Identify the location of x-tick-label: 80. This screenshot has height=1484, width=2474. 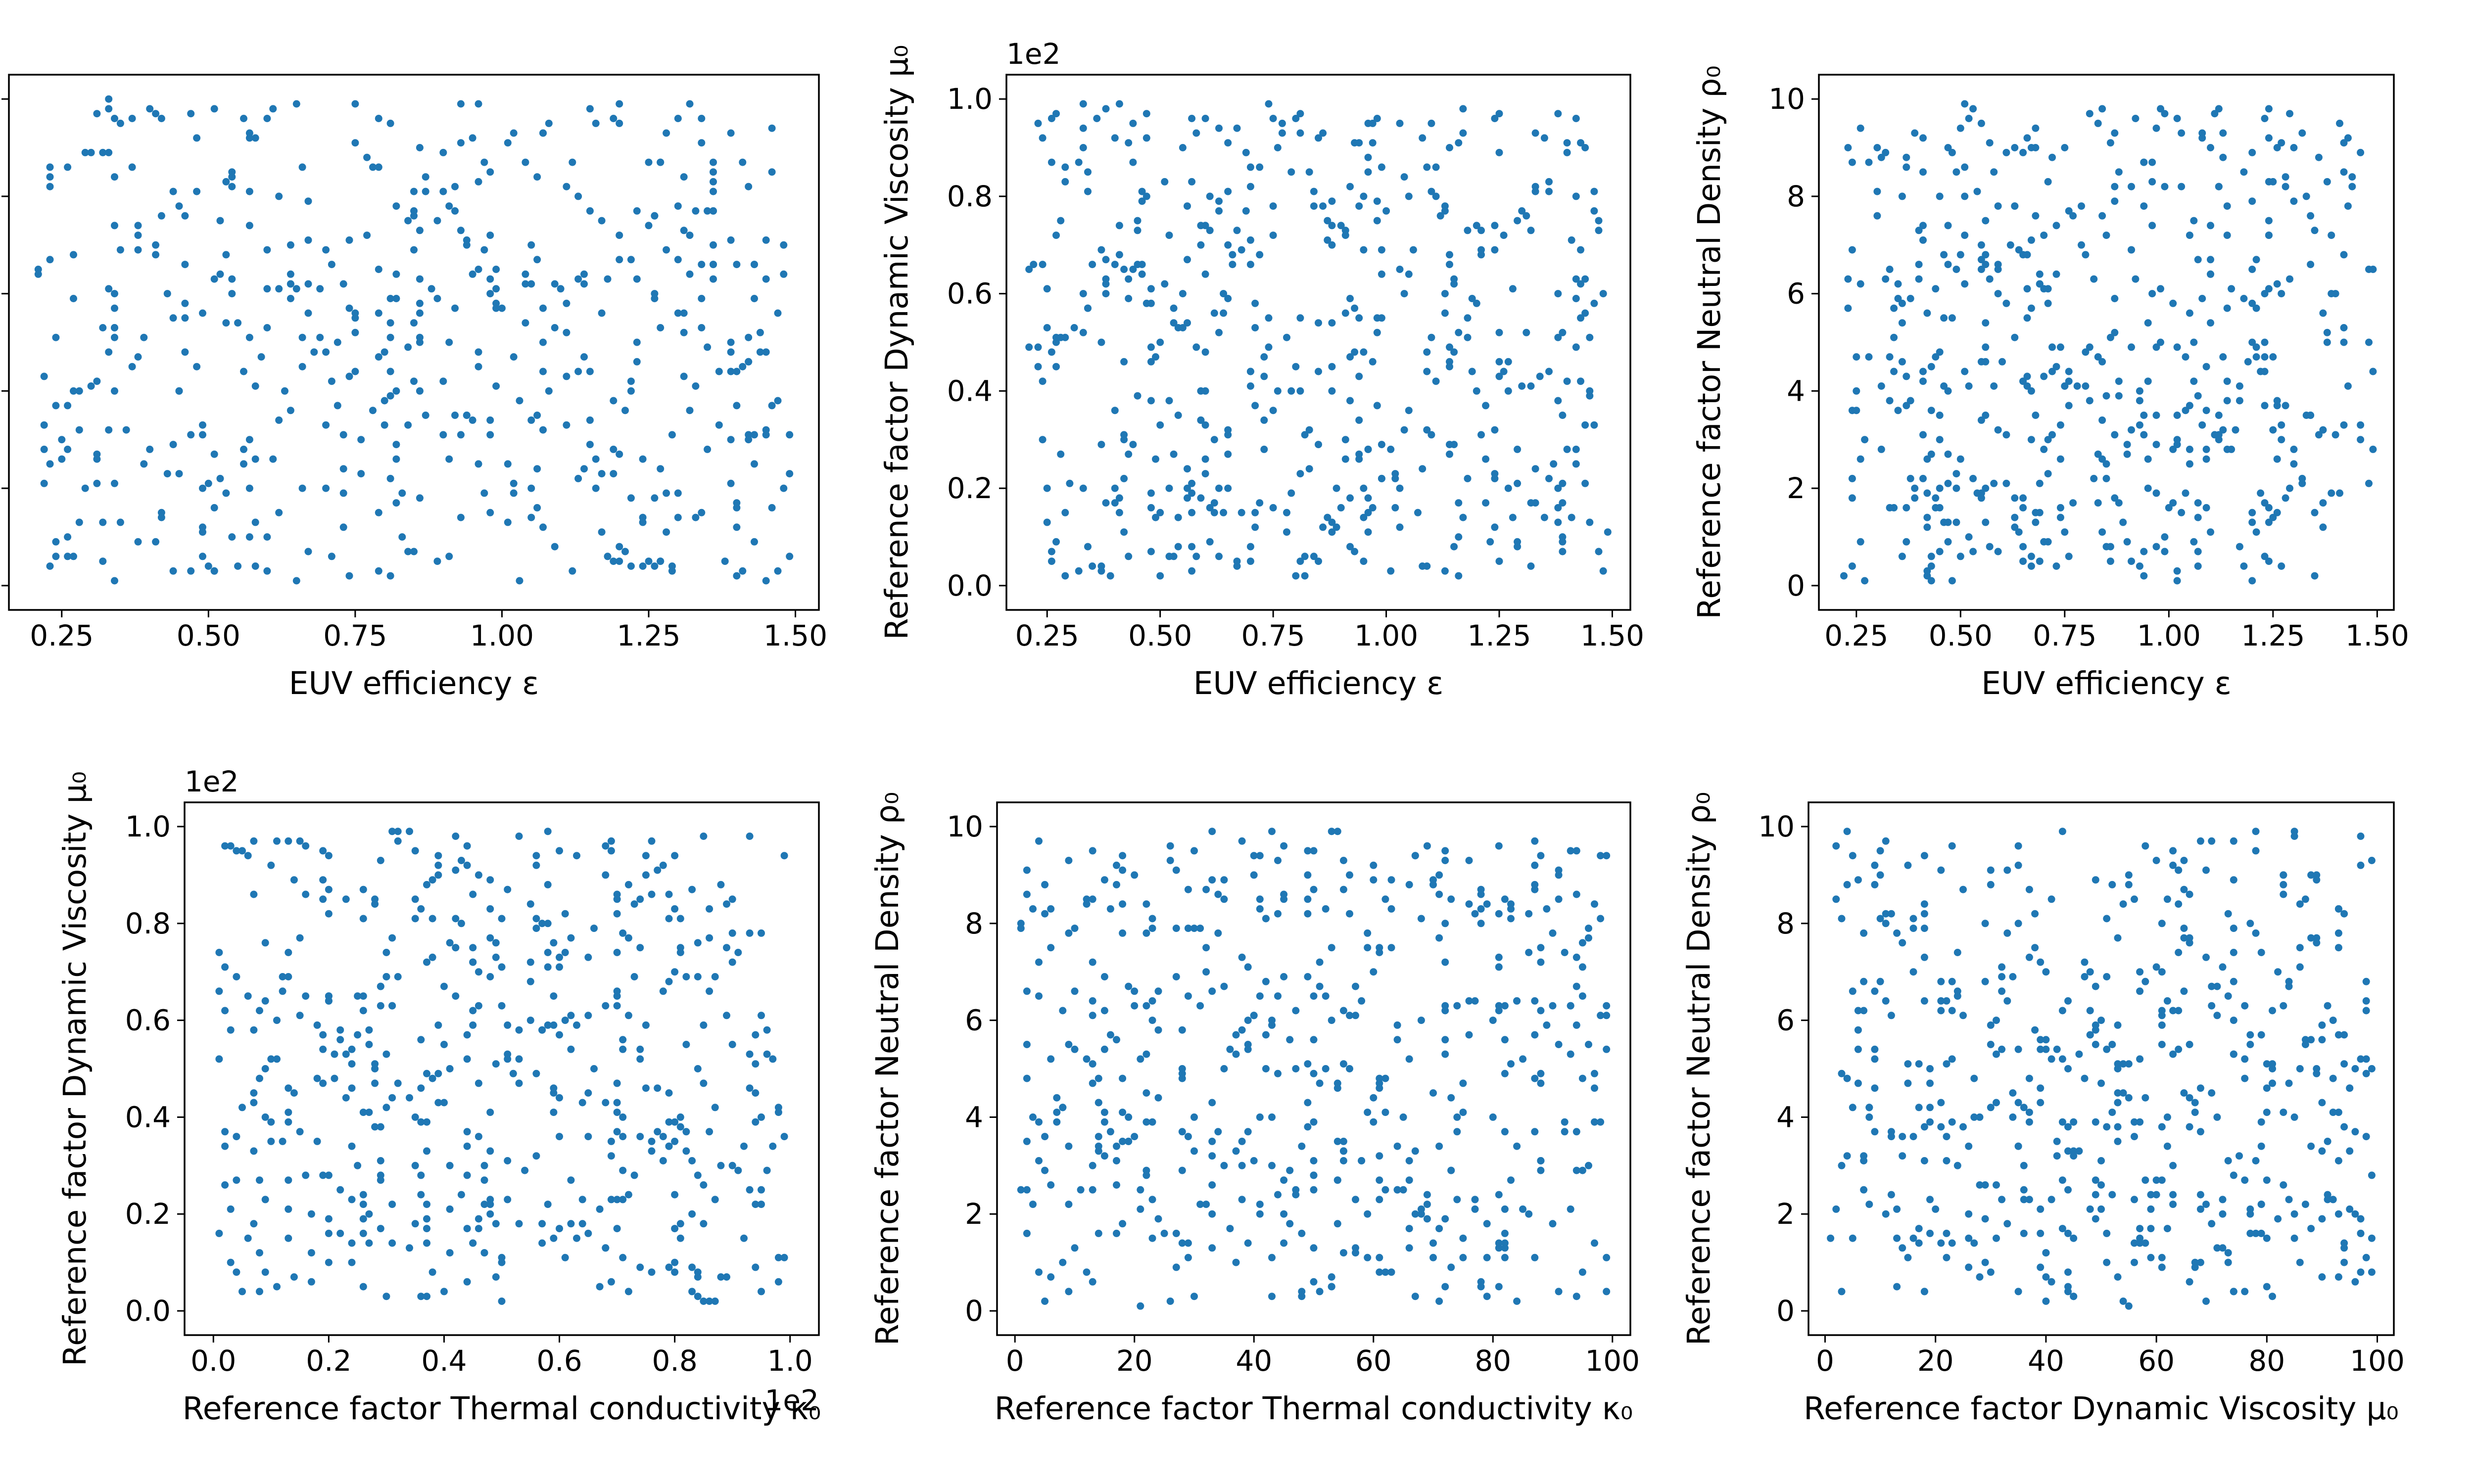
(1493, 1361).